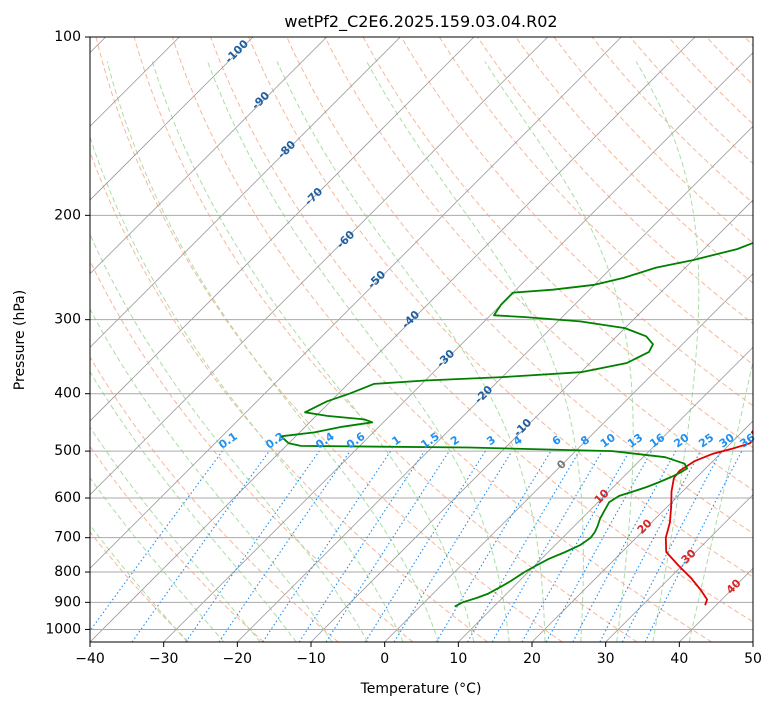  I want to click on y-tick-label: 1000, so click(63, 629).